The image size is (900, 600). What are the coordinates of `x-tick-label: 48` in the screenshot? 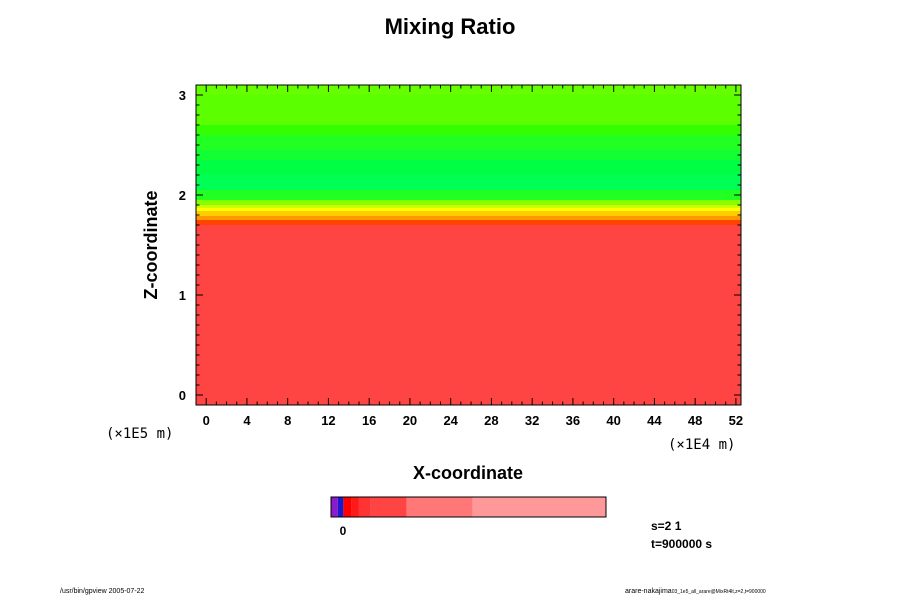 It's located at (695, 420).